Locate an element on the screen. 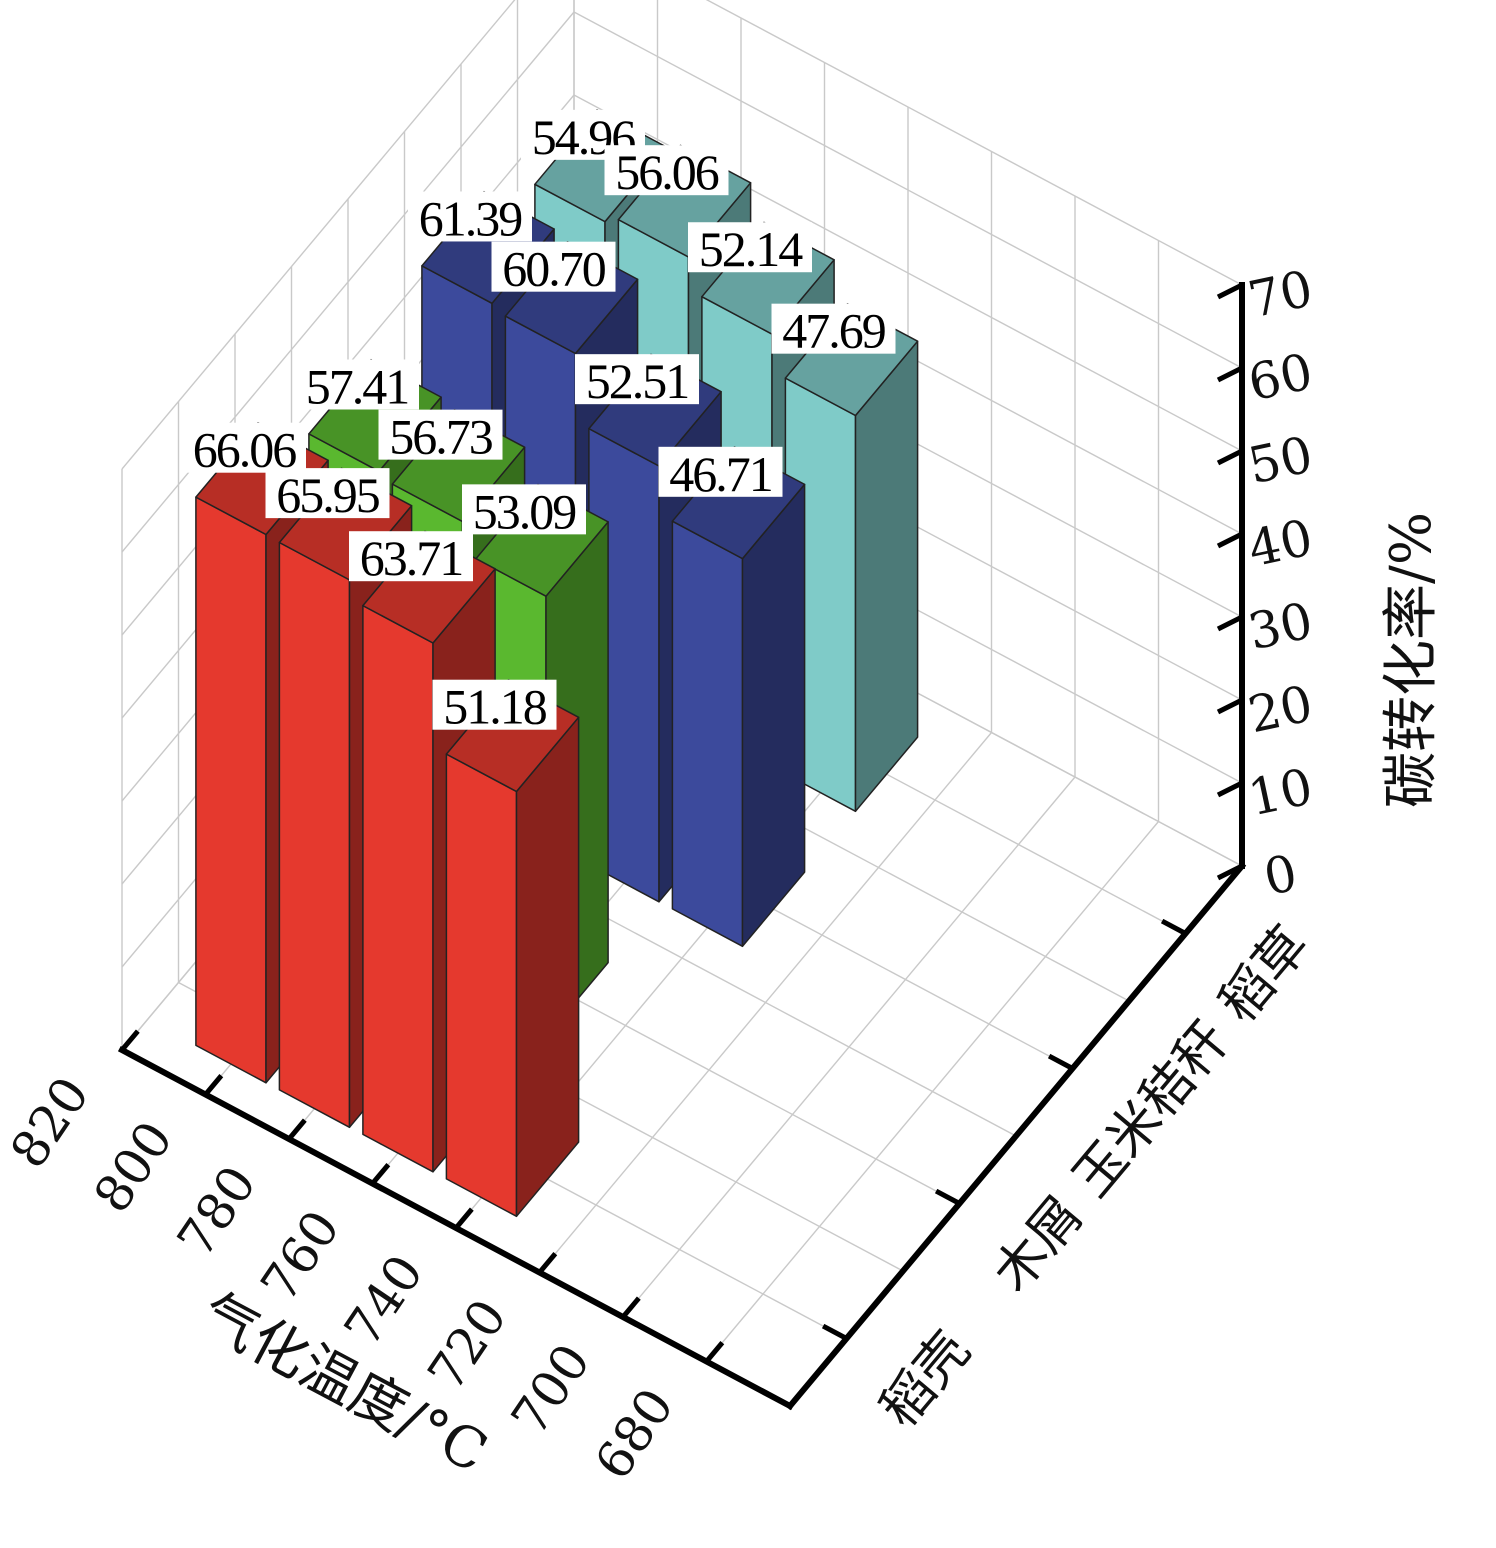 This screenshot has width=1496, height=1548. data-label-value: 51.18 is located at coordinates (495, 707).